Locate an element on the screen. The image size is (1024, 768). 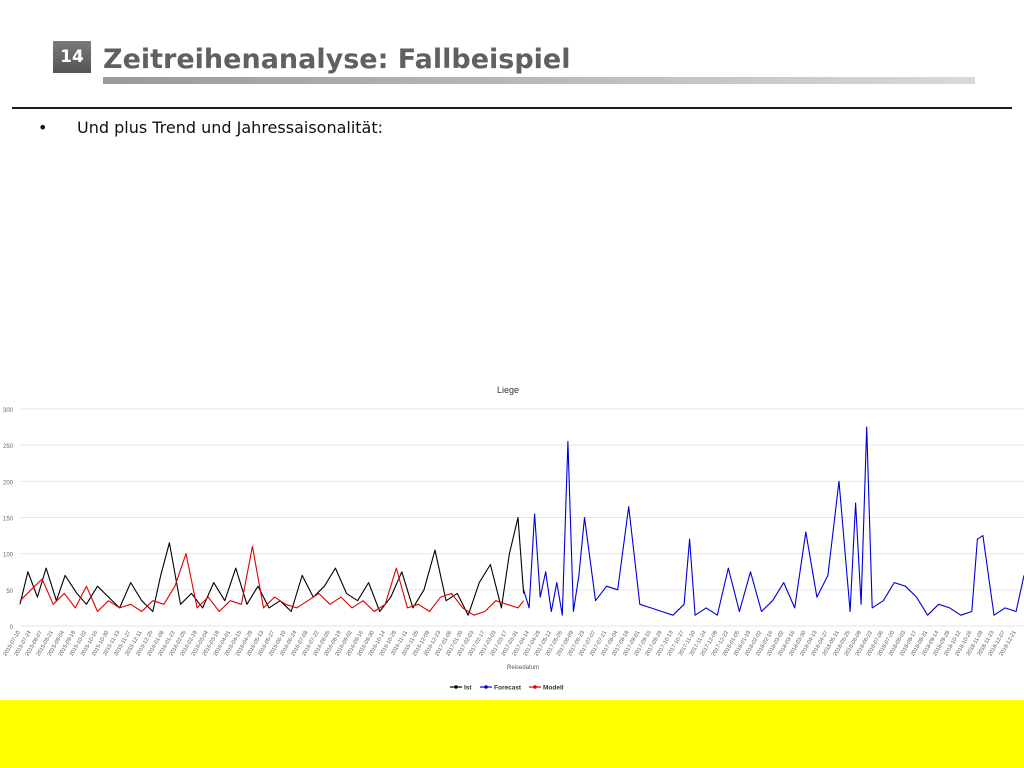
legend-label-forecast: Forecast is located at coordinates (508, 688).